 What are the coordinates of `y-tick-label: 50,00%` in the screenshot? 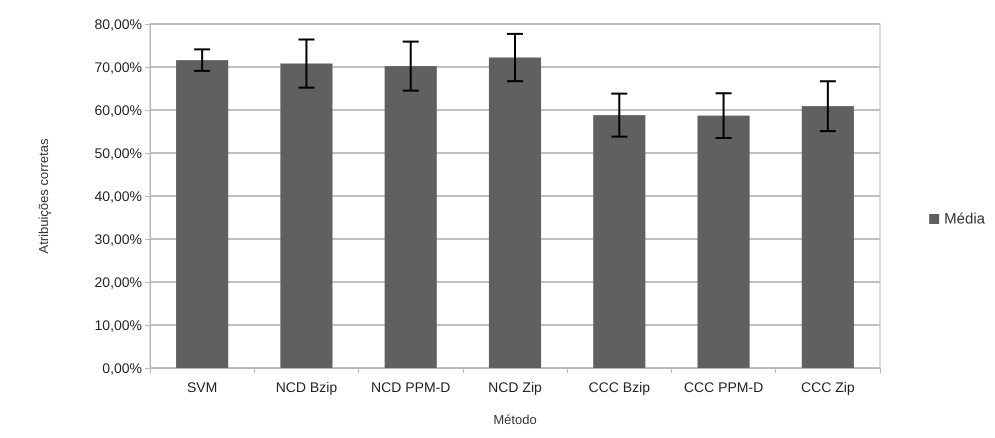 It's located at (118, 153).